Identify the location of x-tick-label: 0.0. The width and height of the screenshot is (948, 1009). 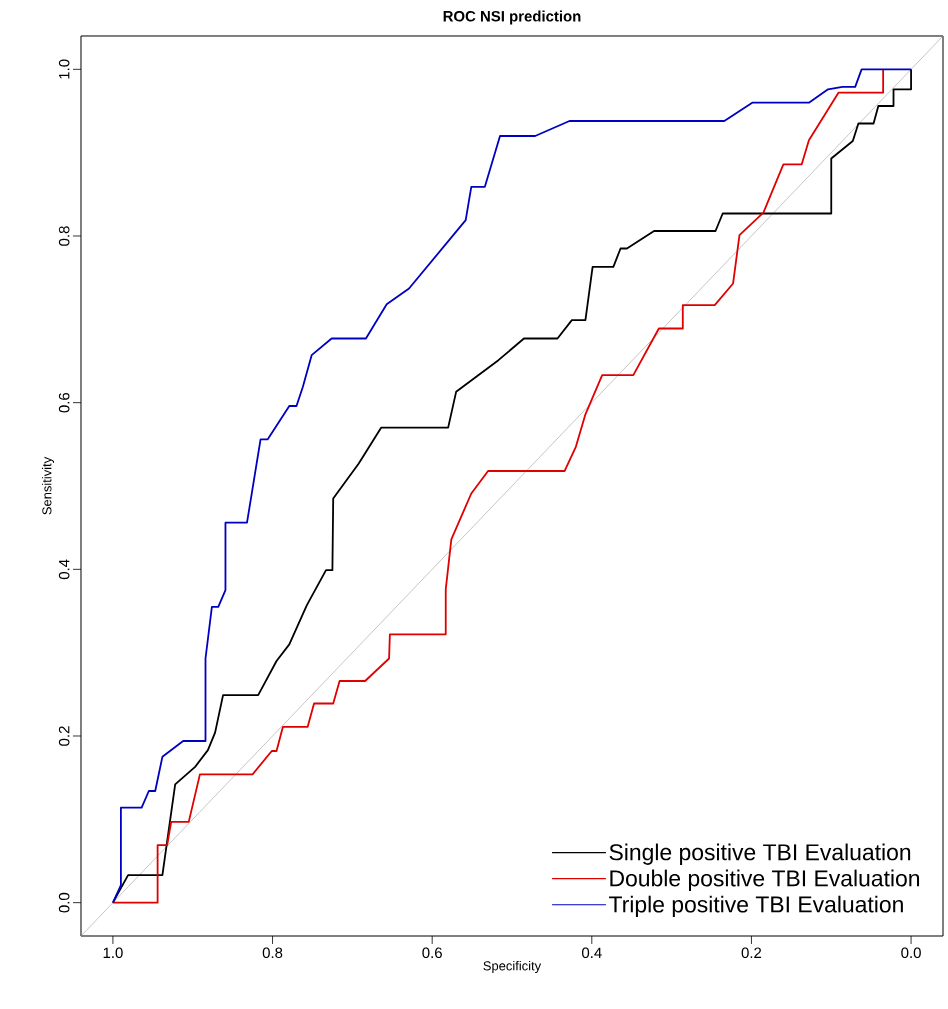
(911, 953).